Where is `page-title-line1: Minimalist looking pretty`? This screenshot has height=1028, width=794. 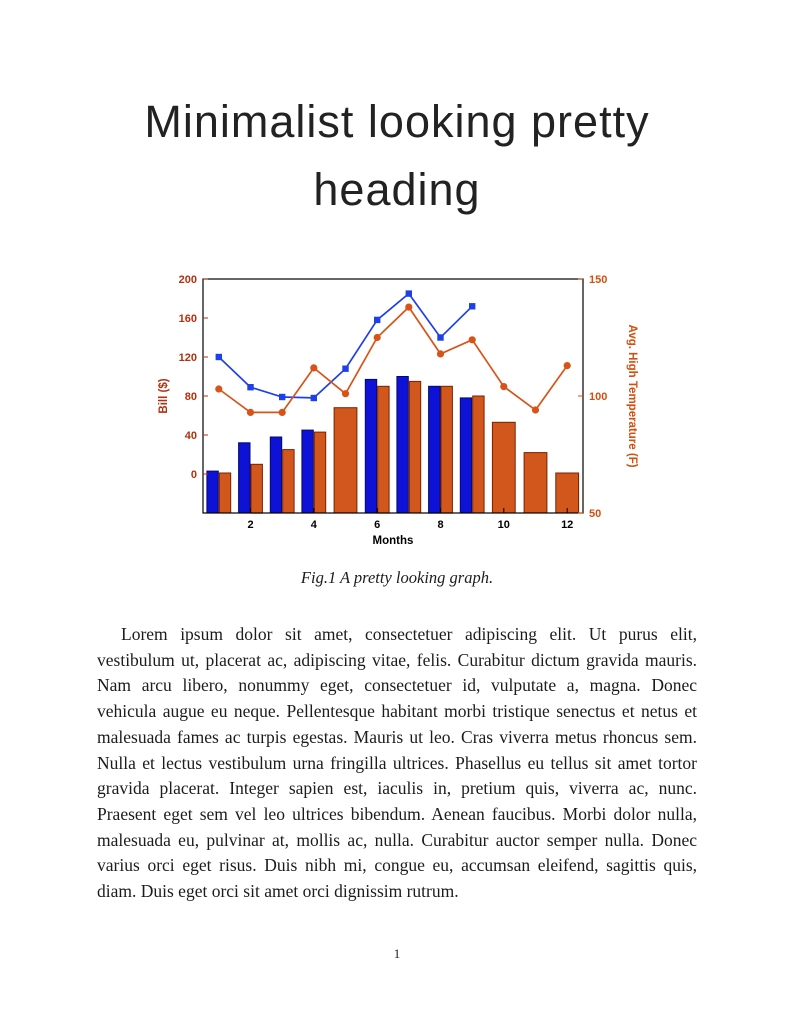
page-title-line1: Minimalist looking pretty is located at coordinates (397, 121).